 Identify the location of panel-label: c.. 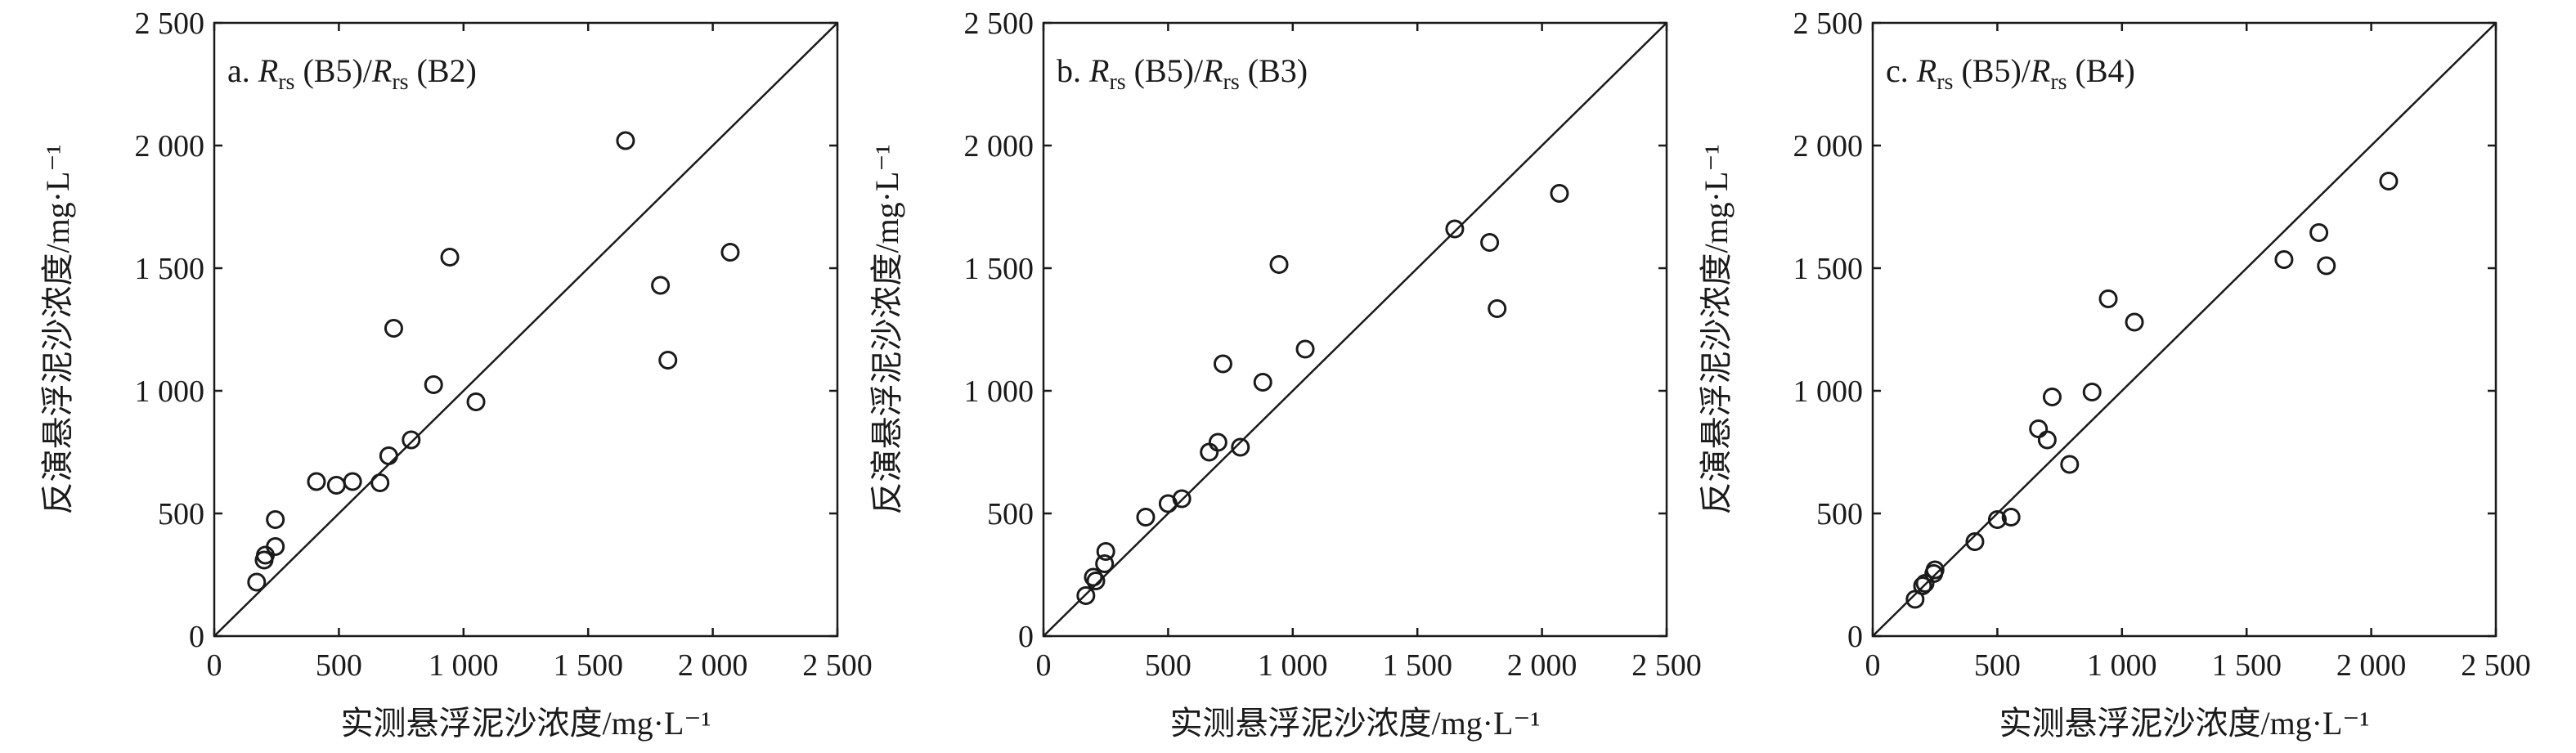
(1897, 70).